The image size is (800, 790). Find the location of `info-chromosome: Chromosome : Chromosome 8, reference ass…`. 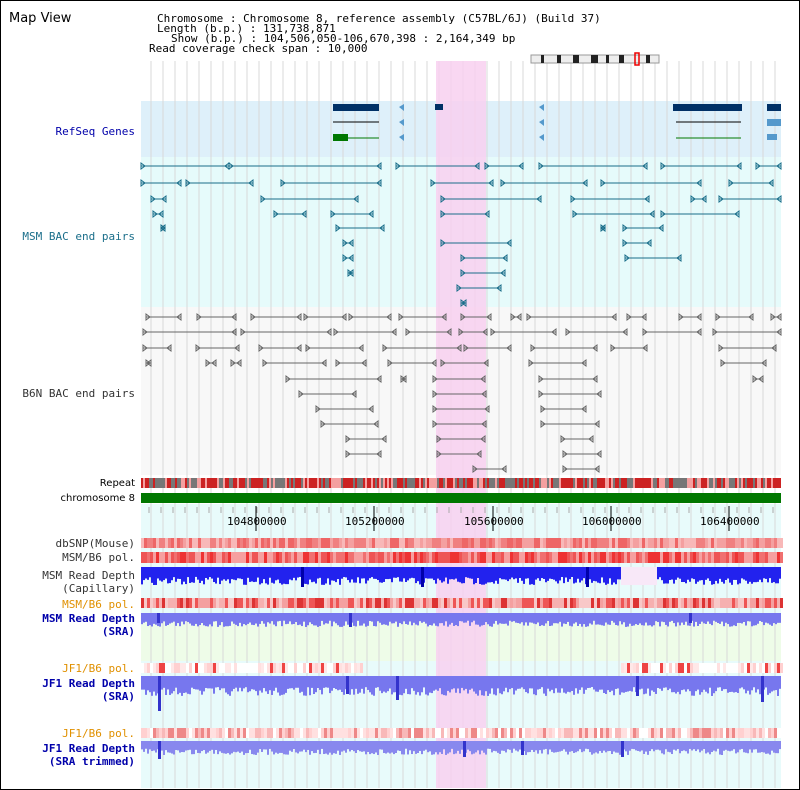

info-chromosome: Chromosome : Chromosome 8, reference ass… is located at coordinates (379, 18).